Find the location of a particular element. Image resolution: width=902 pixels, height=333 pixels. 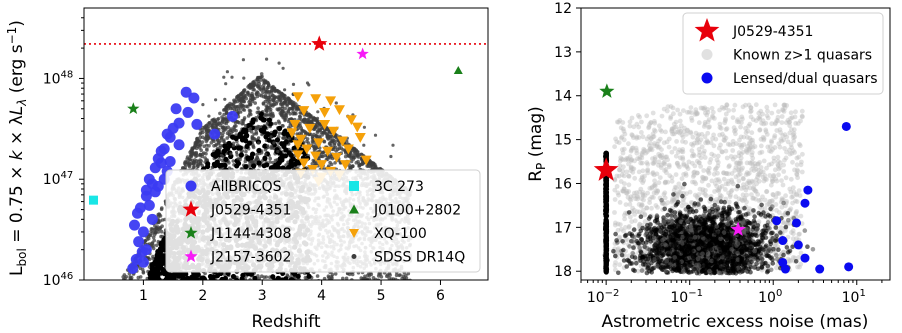

known-quasar-point is located at coordinates (619, 265).